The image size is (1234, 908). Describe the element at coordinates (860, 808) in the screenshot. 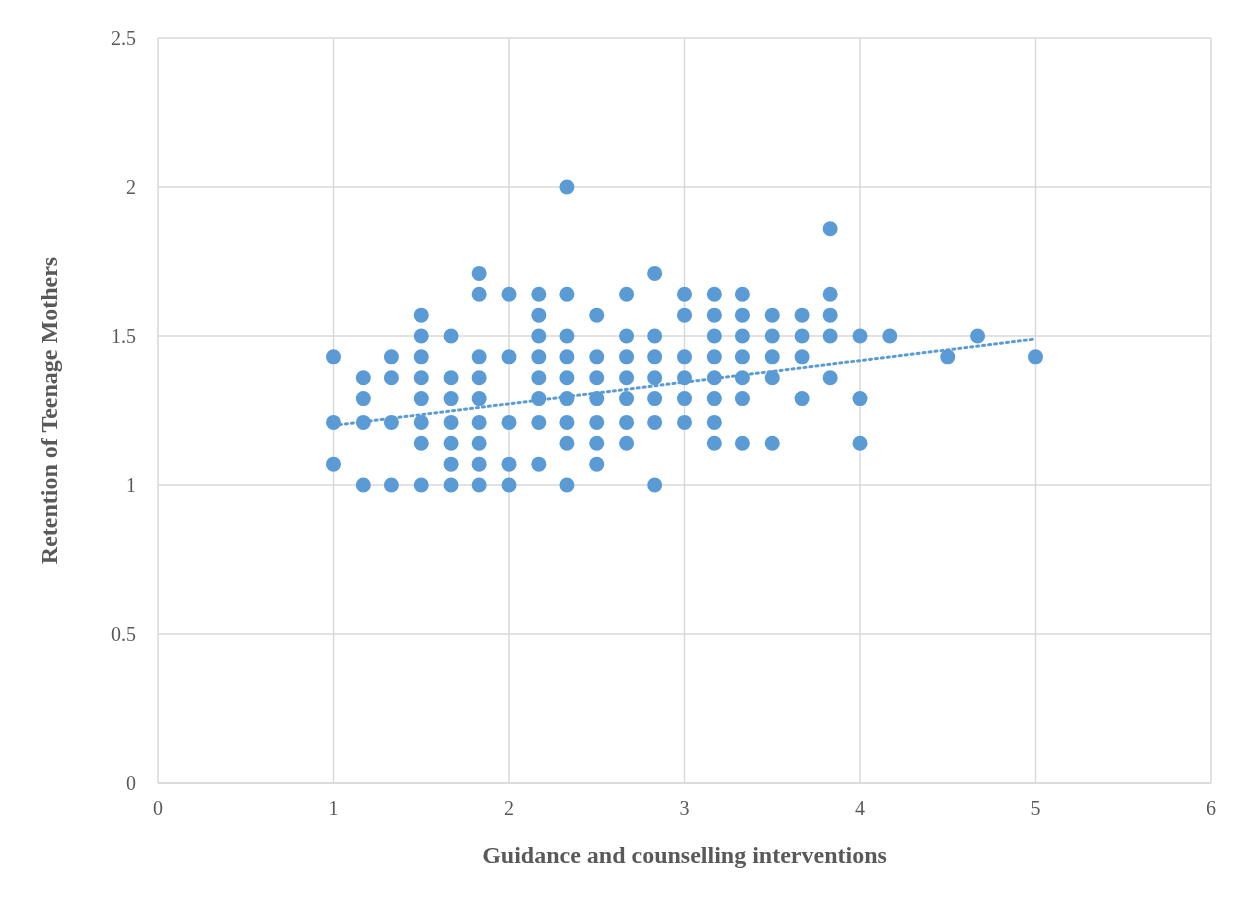

I see `x-tick-label: 4` at that location.